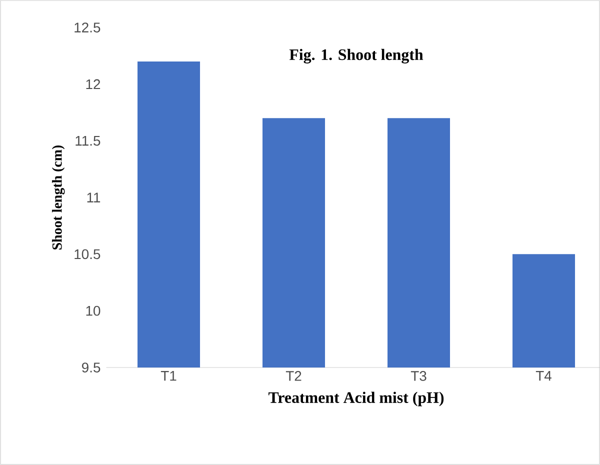  I want to click on x-axis-title: Treatment Acid mist (pH), so click(356, 399).